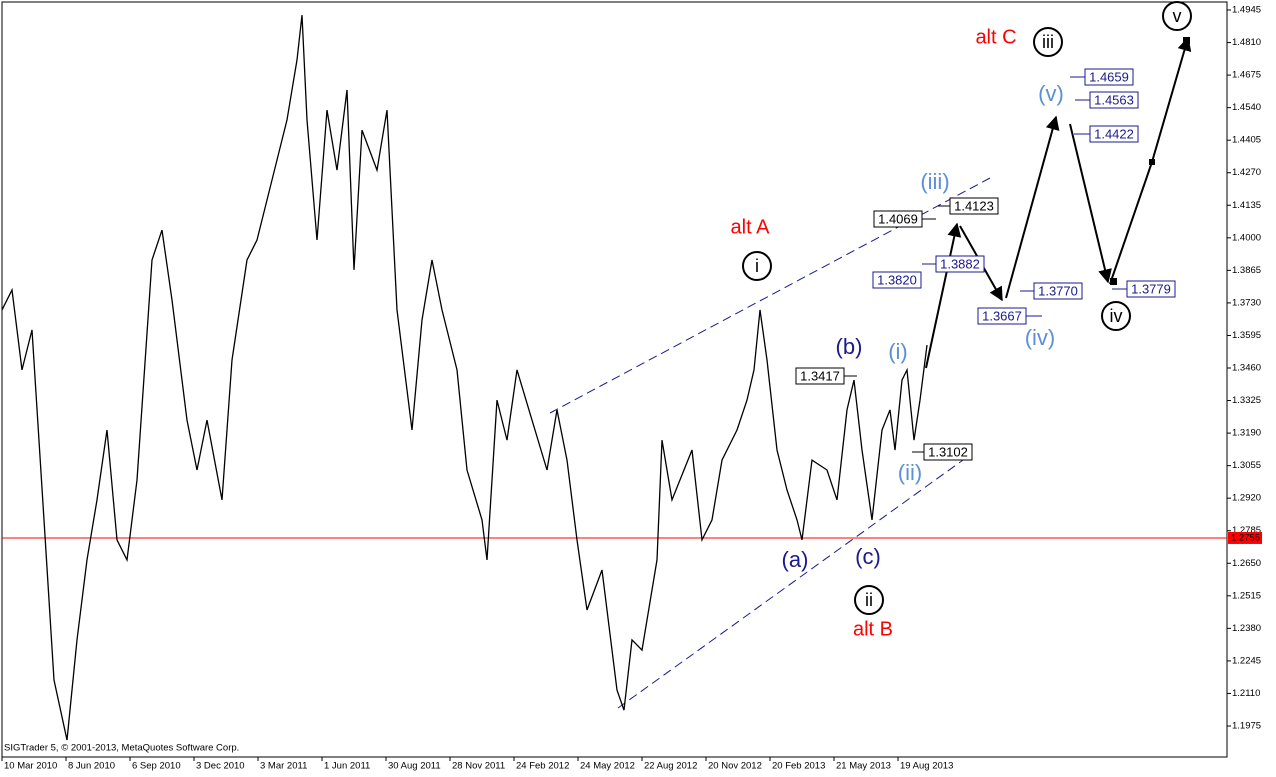 The image size is (1276, 777). Describe the element at coordinates (1246, 465) in the screenshot. I see `y-tick-label: 1.3055` at that location.